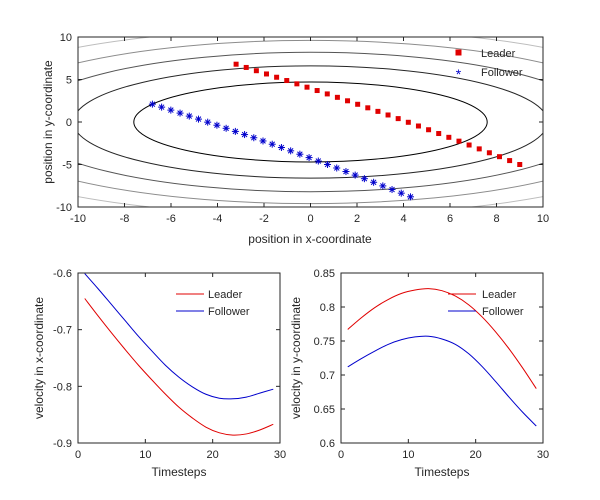 This screenshot has height=500, width=600. Describe the element at coordinates (324, 274) in the screenshot. I see `y-tick-label: 0.85` at that location.